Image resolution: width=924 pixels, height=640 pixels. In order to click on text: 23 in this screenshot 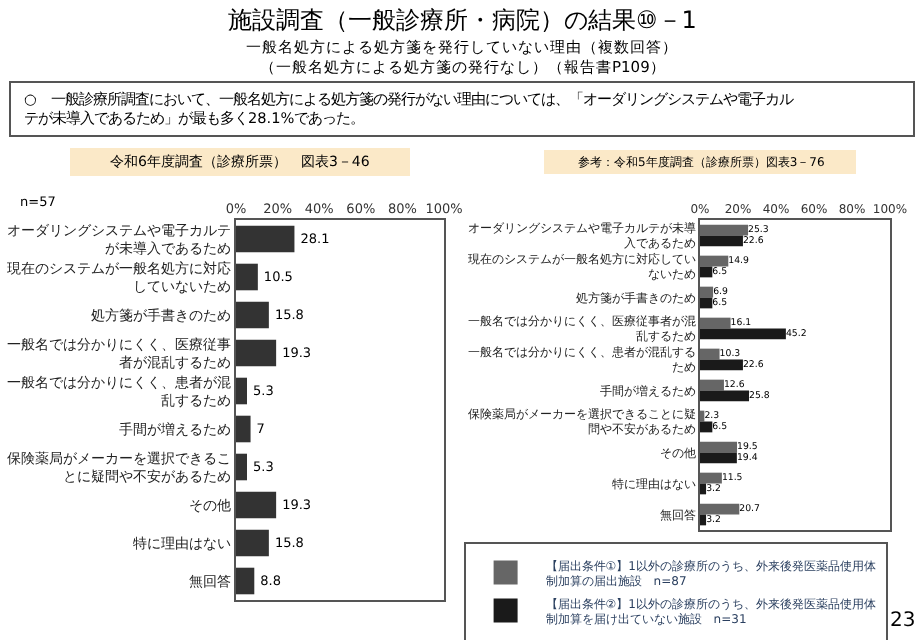, I will do `click(903, 621)`.